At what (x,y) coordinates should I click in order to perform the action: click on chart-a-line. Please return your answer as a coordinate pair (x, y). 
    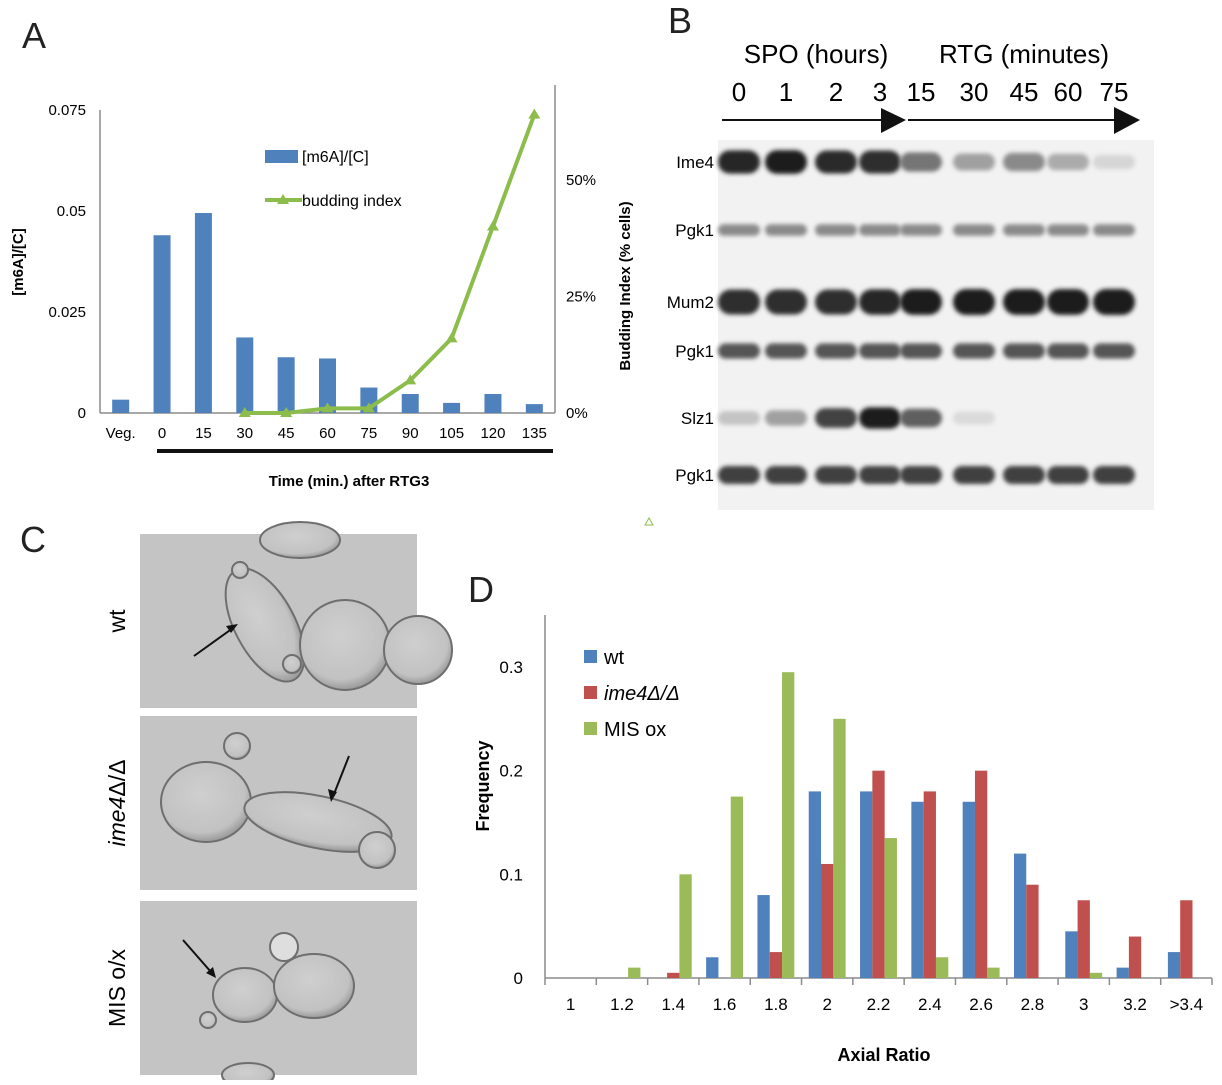
    Looking at the image, I should click on (389, 262).